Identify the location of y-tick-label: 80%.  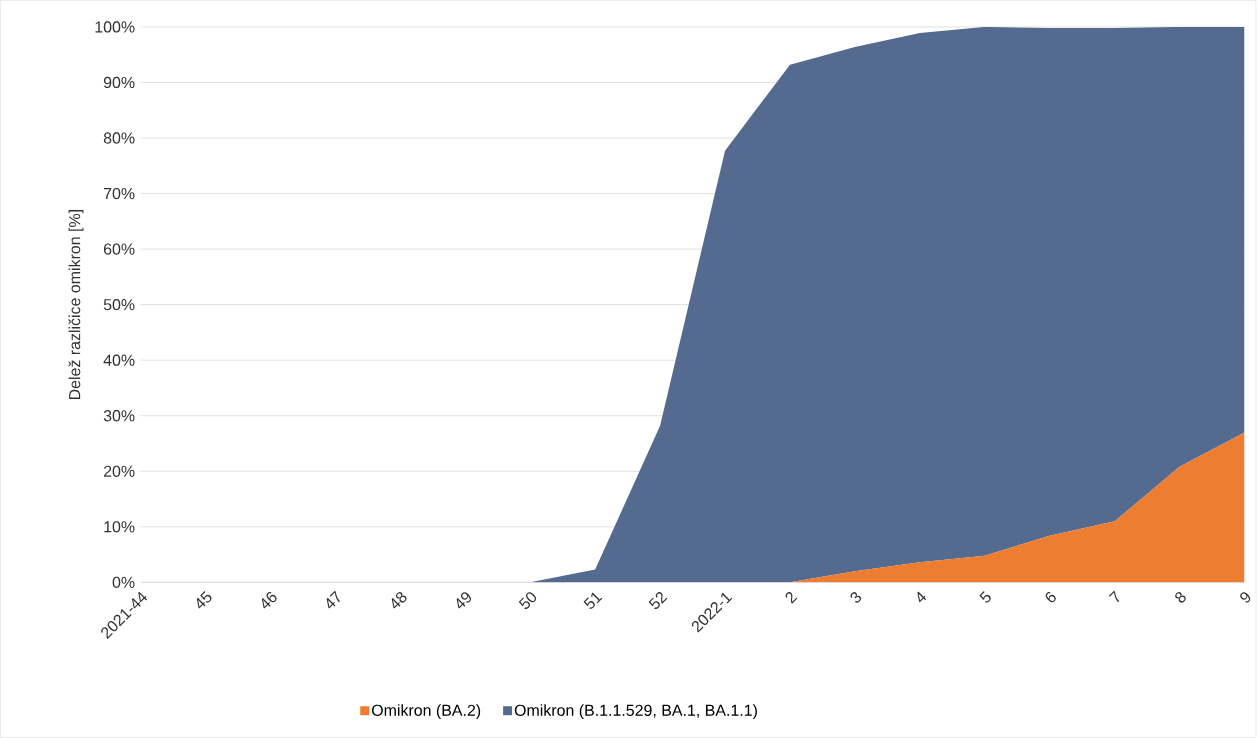
(119, 138).